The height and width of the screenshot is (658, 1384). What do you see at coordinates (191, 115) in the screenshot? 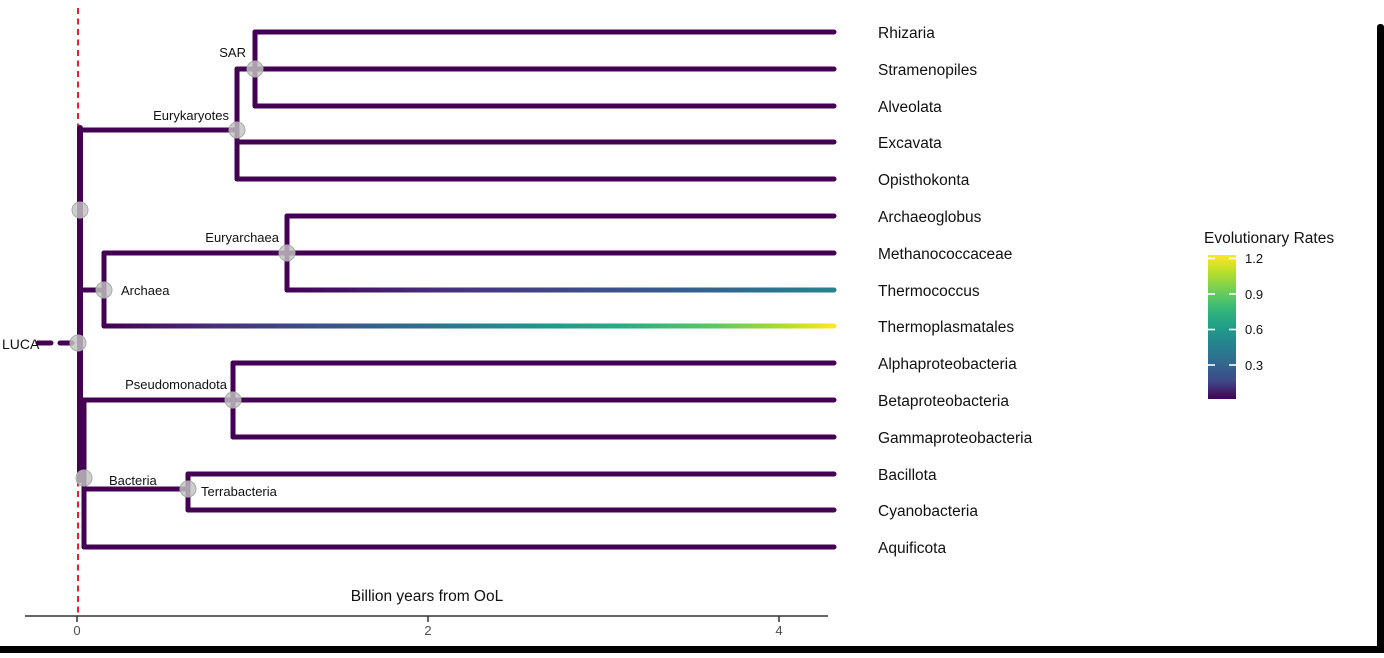
I see `clade-label-eurykaryotes: Eurykaryotes` at bounding box center [191, 115].